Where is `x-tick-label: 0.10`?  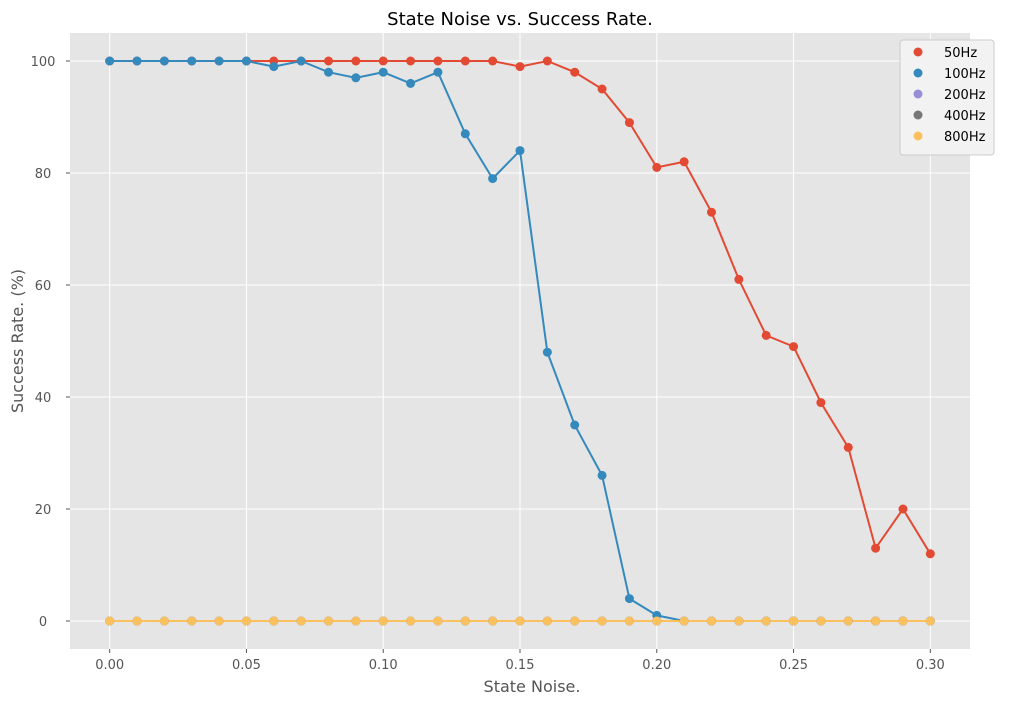 x-tick-label: 0.10 is located at coordinates (383, 665).